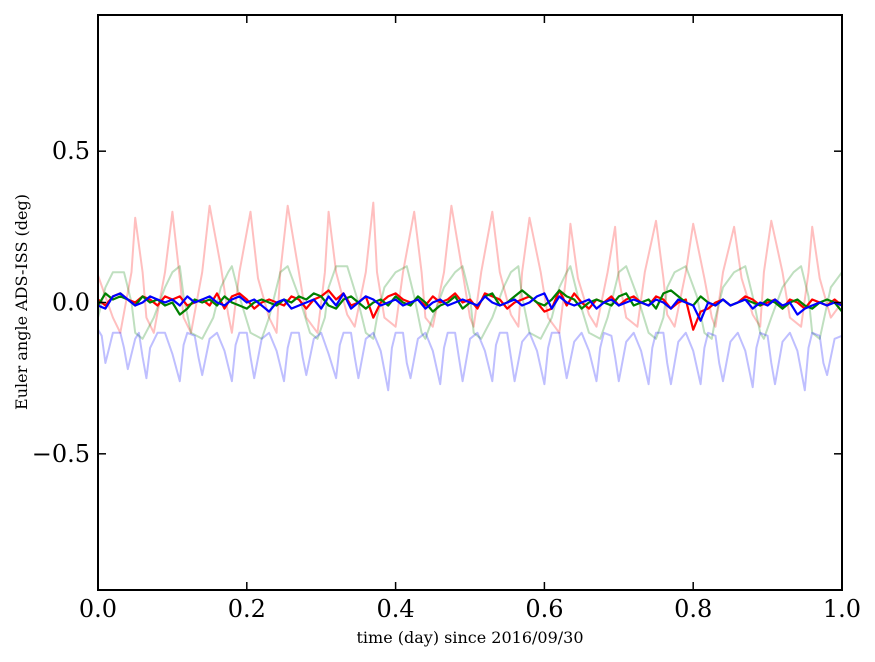 The image size is (875, 662). What do you see at coordinates (396, 609) in the screenshot?
I see `x-tick-label: 0.4` at bounding box center [396, 609].